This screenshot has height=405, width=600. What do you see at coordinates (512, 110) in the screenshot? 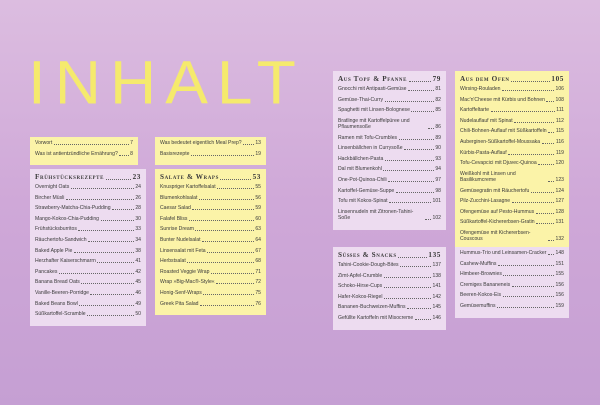
I see `toc-entry: Kartoffeltarte 111` at bounding box center [512, 110].